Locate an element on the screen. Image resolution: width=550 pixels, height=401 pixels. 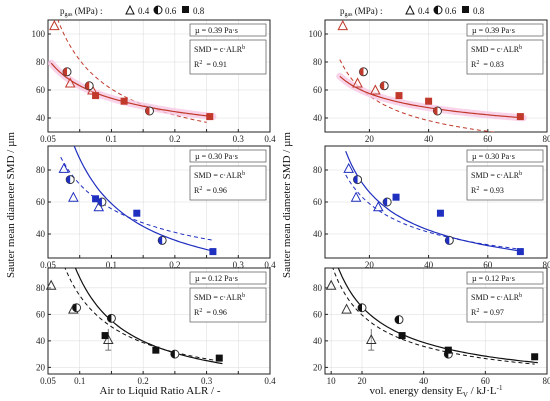
y-tick-label: 100 is located at coordinates (316, 34).